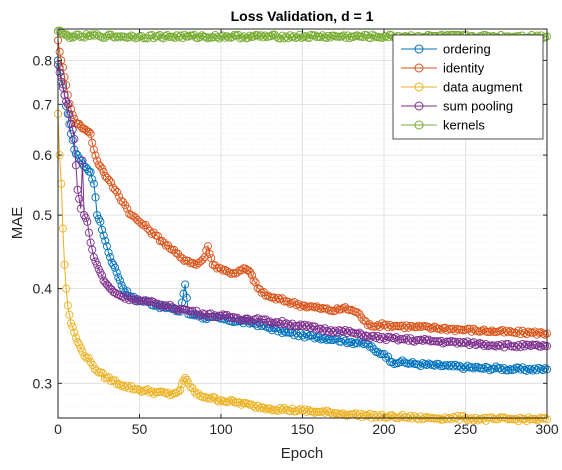 This screenshot has height=470, width=562. What do you see at coordinates (384, 429) in the screenshot?
I see `x-tick-label: 200` at bounding box center [384, 429].